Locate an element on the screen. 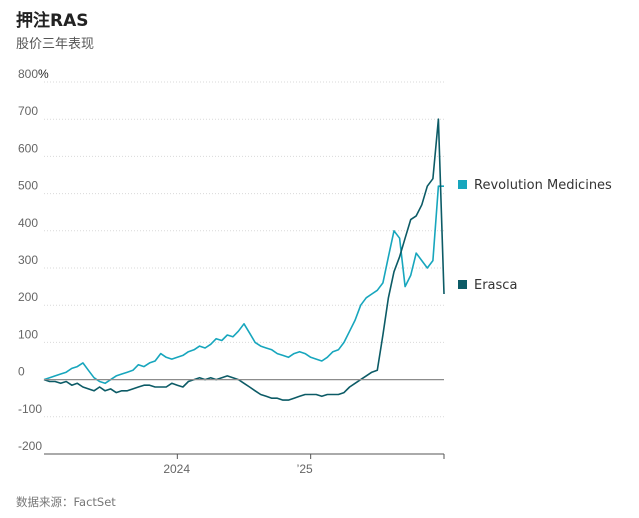  y-tick-label: 600 is located at coordinates (28, 148).